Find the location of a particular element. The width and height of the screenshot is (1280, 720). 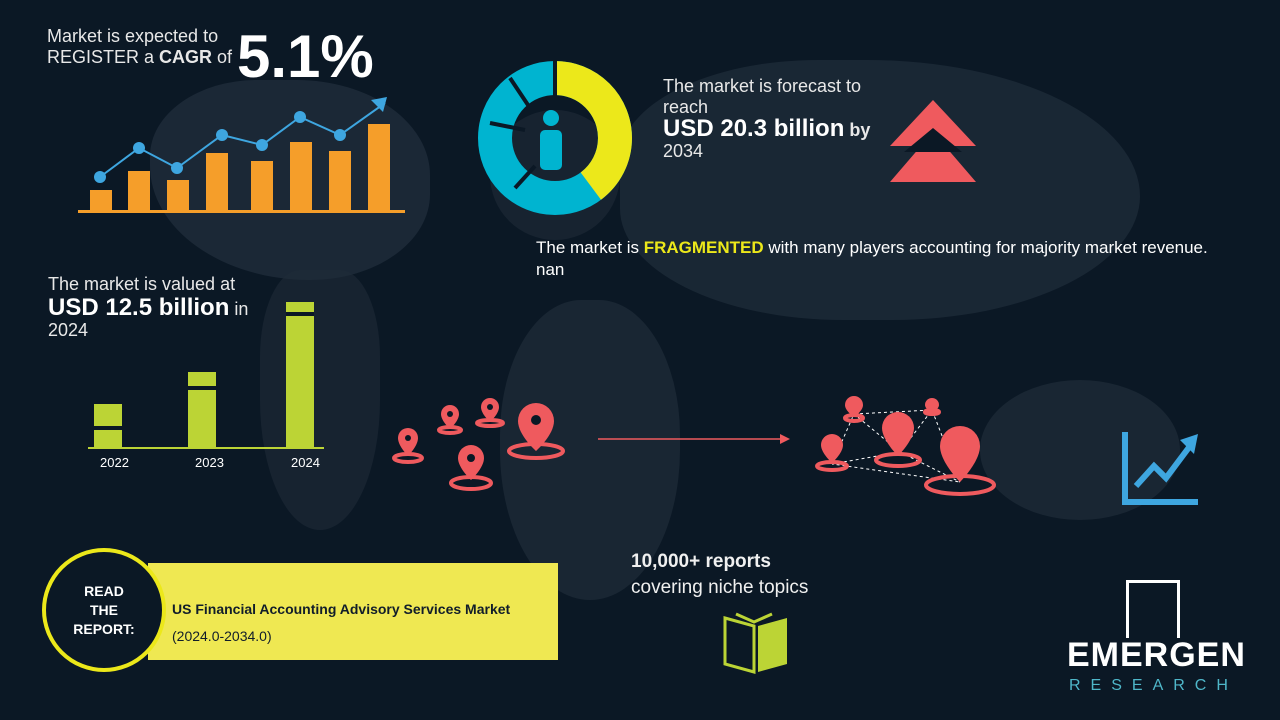

logo-mark is located at coordinates (1153, 609).